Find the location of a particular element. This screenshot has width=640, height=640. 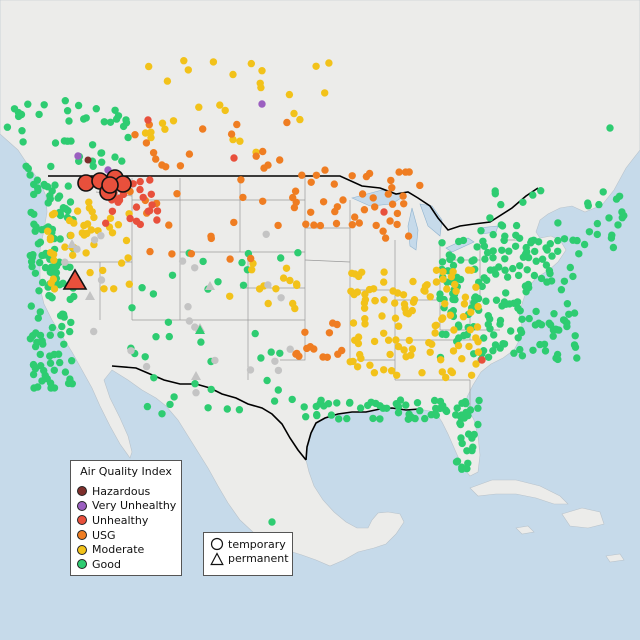

permanent-monitor is located at coordinates (210, 285).